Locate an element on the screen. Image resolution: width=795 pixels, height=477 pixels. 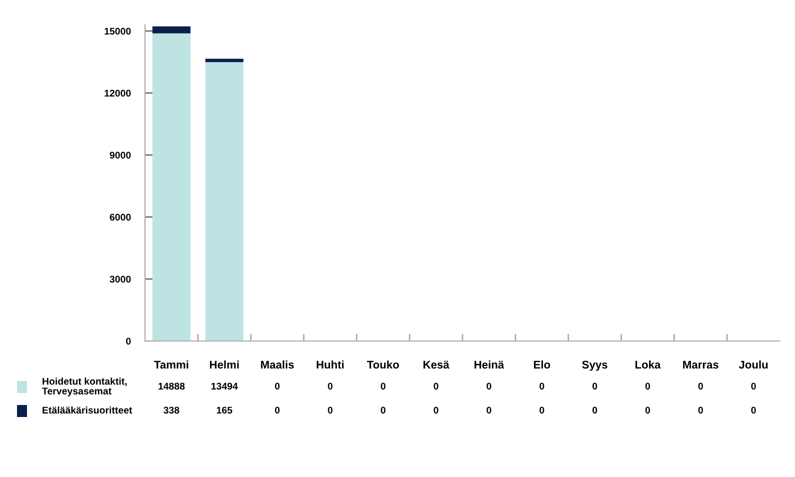
x-tick-label: Syys is located at coordinates (595, 365).